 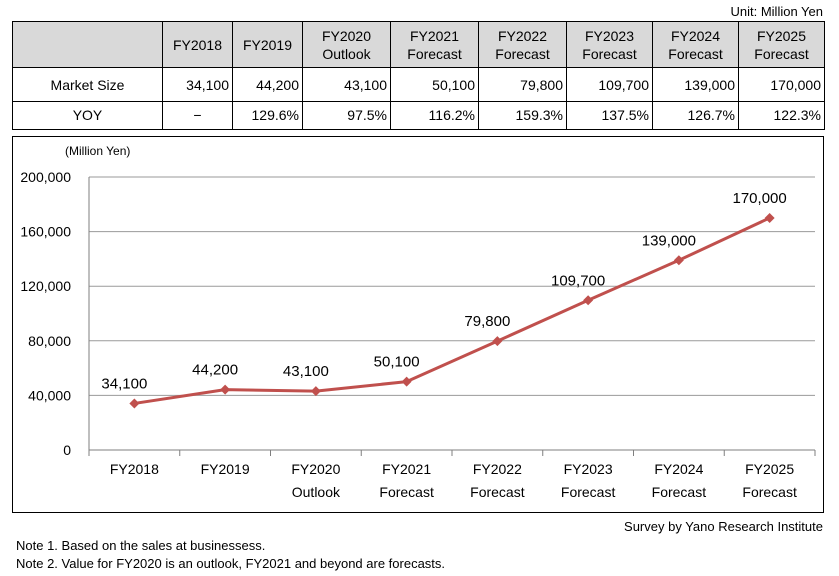 What do you see at coordinates (346, 44) in the screenshot?
I see `table-header-cell: FY2020 Outlook` at bounding box center [346, 44].